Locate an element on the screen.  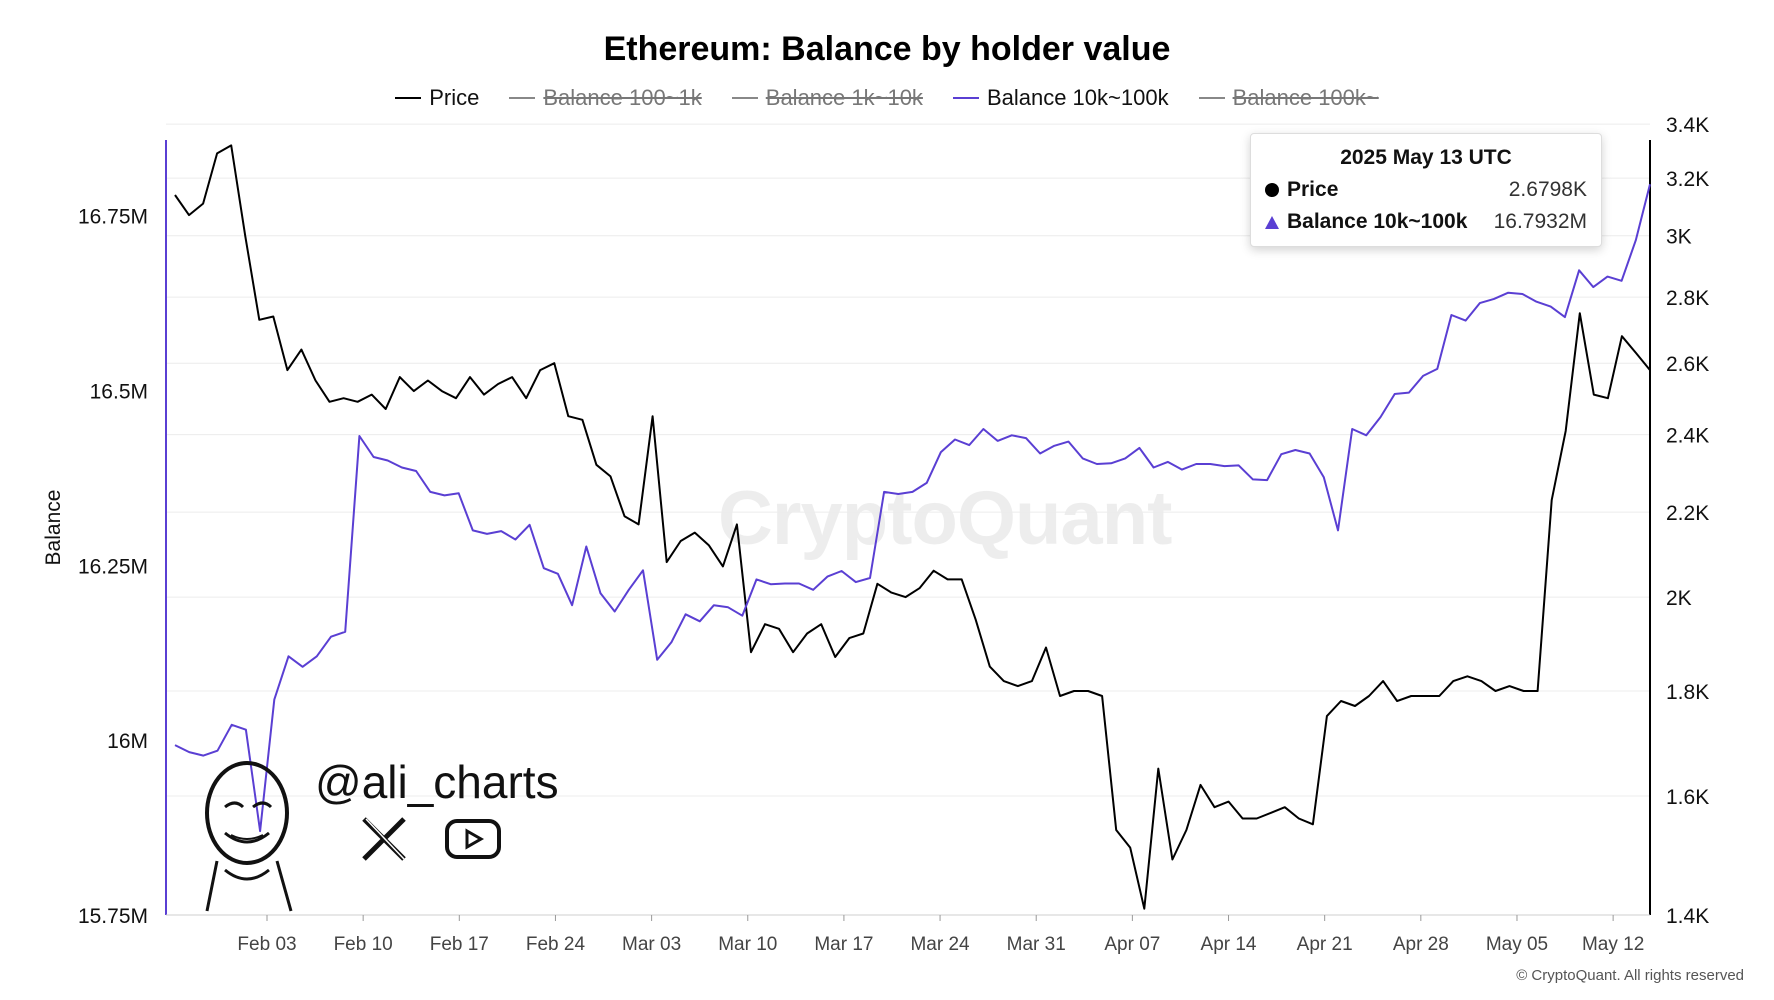
left-axis-title: Balance is located at coordinates (53, 528).